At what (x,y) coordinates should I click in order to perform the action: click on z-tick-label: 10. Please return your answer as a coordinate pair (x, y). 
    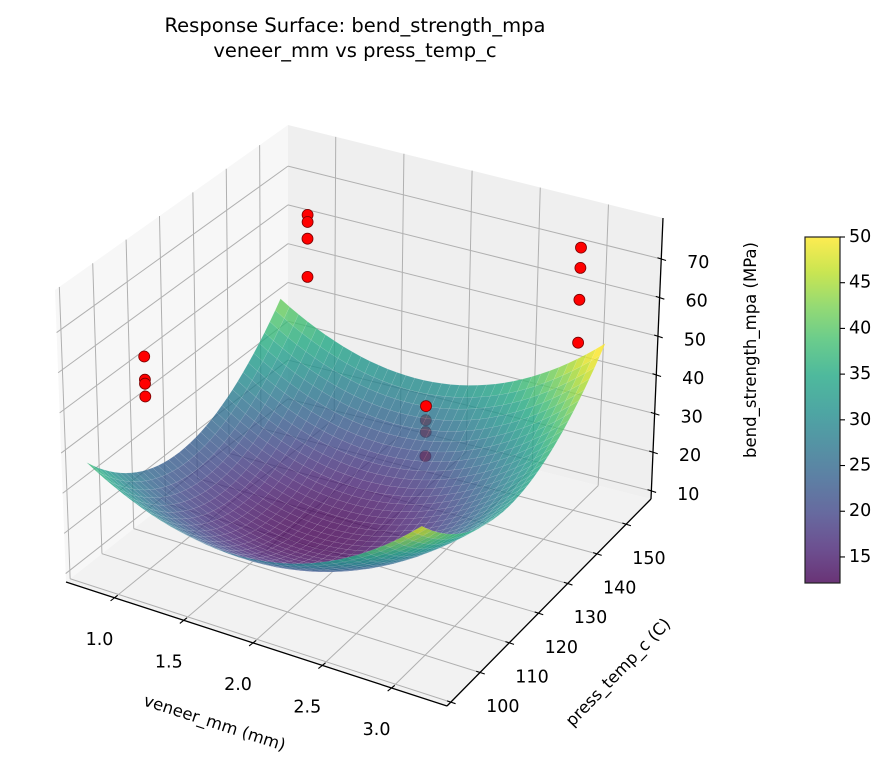
    Looking at the image, I should click on (688, 495).